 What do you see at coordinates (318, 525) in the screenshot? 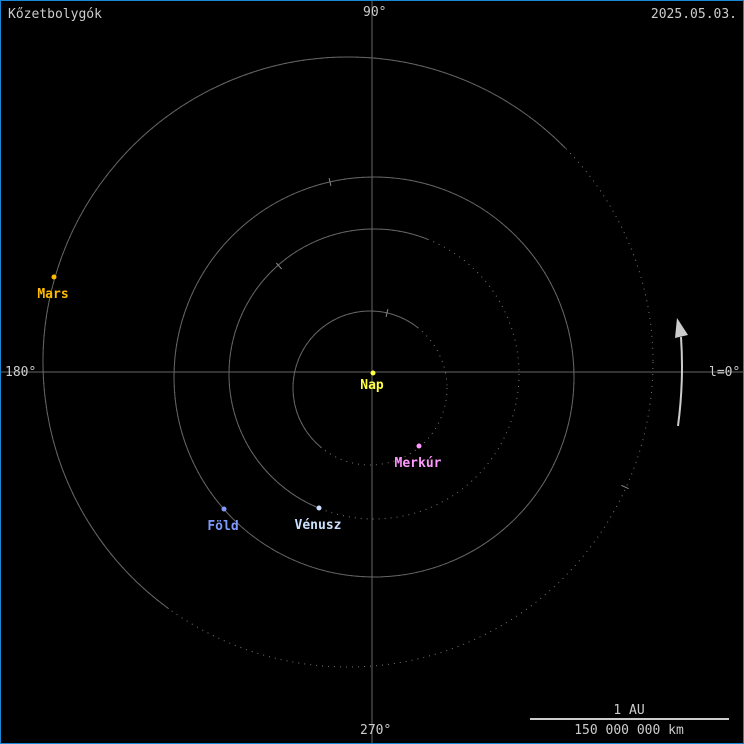
I see `label-venus: Vénusz` at bounding box center [318, 525].